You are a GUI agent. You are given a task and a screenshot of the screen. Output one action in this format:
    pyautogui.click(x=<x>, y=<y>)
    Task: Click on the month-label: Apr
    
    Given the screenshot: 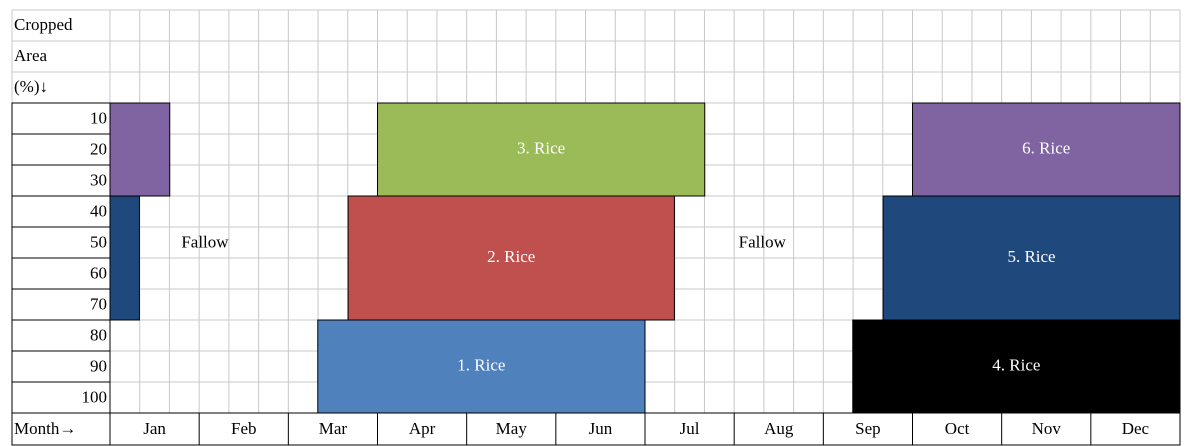 What is the action you would take?
    pyautogui.click(x=422, y=428)
    